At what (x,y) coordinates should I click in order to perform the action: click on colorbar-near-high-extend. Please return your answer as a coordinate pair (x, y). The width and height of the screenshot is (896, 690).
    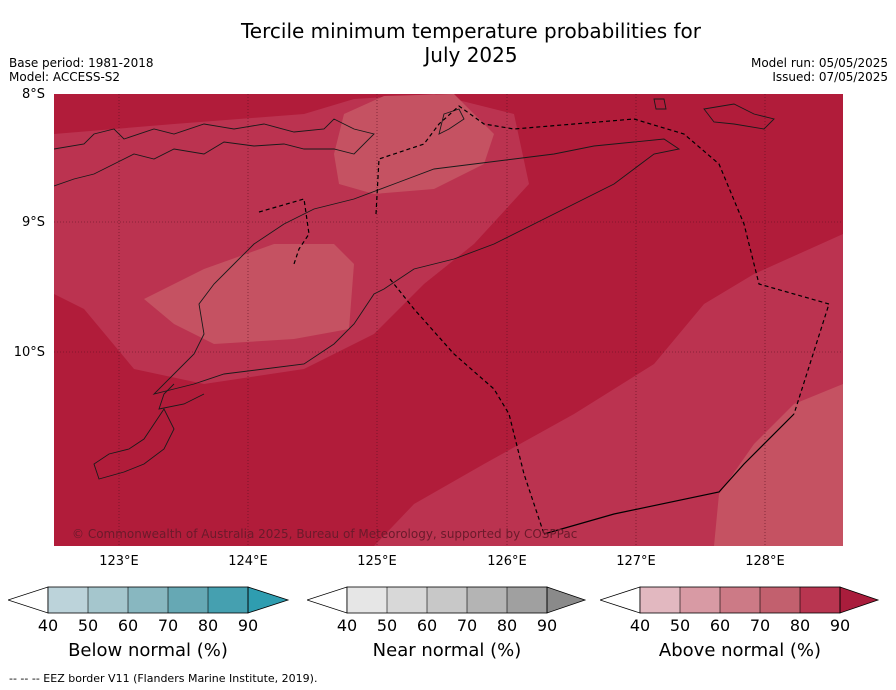
    Looking at the image, I should click on (566, 600).